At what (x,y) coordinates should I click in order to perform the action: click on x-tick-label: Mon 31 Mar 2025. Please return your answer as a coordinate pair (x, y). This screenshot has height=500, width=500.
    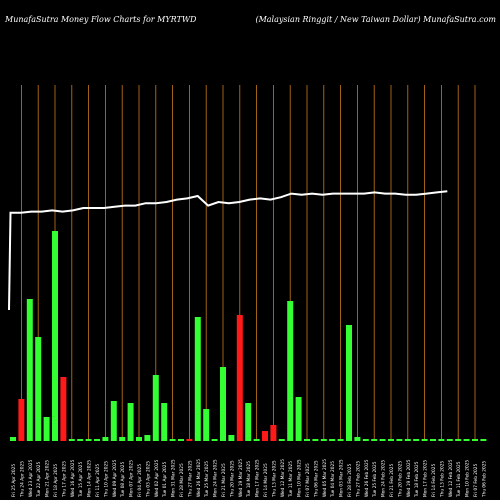
    Looking at the image, I should click on (174, 478).